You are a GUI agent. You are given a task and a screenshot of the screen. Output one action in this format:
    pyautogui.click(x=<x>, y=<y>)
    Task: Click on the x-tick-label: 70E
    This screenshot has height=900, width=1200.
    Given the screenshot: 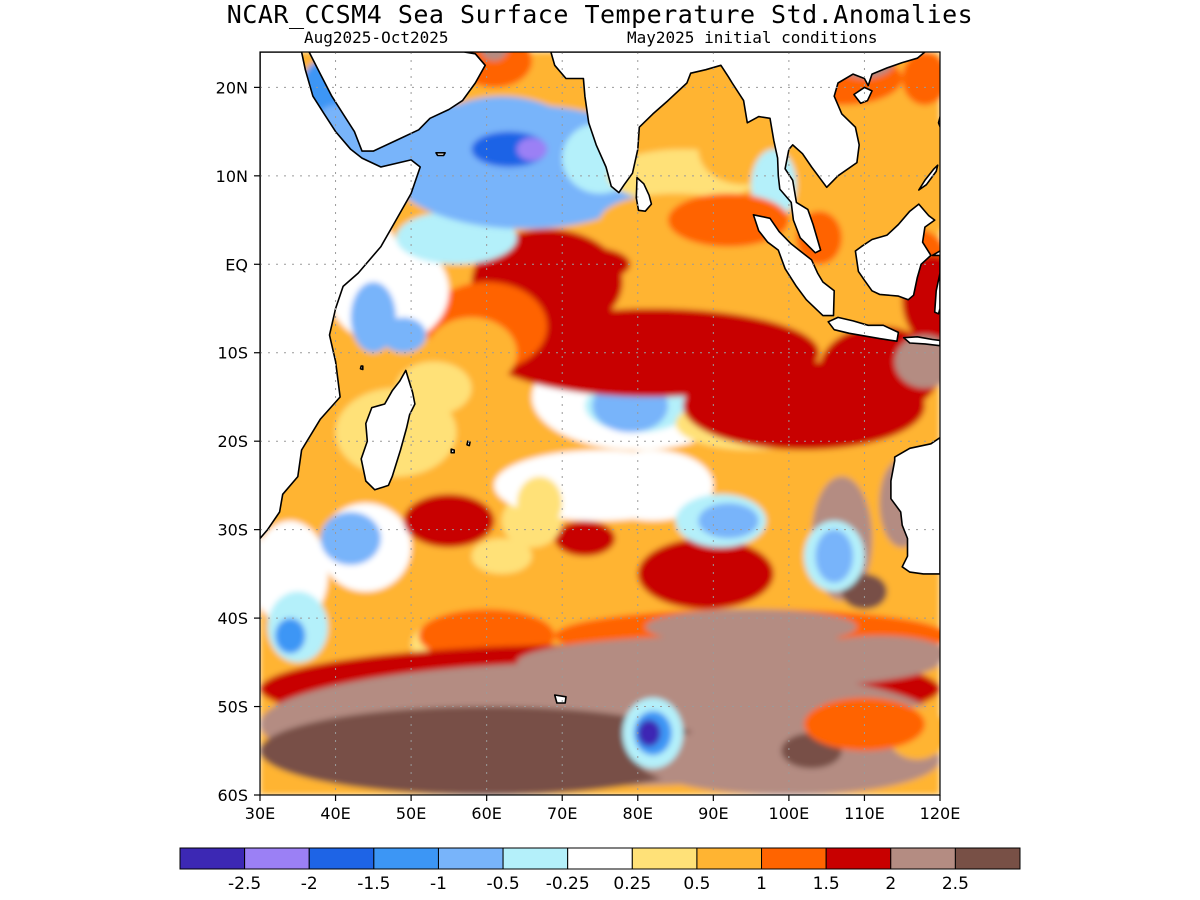 What is the action you would take?
    pyautogui.click(x=562, y=813)
    